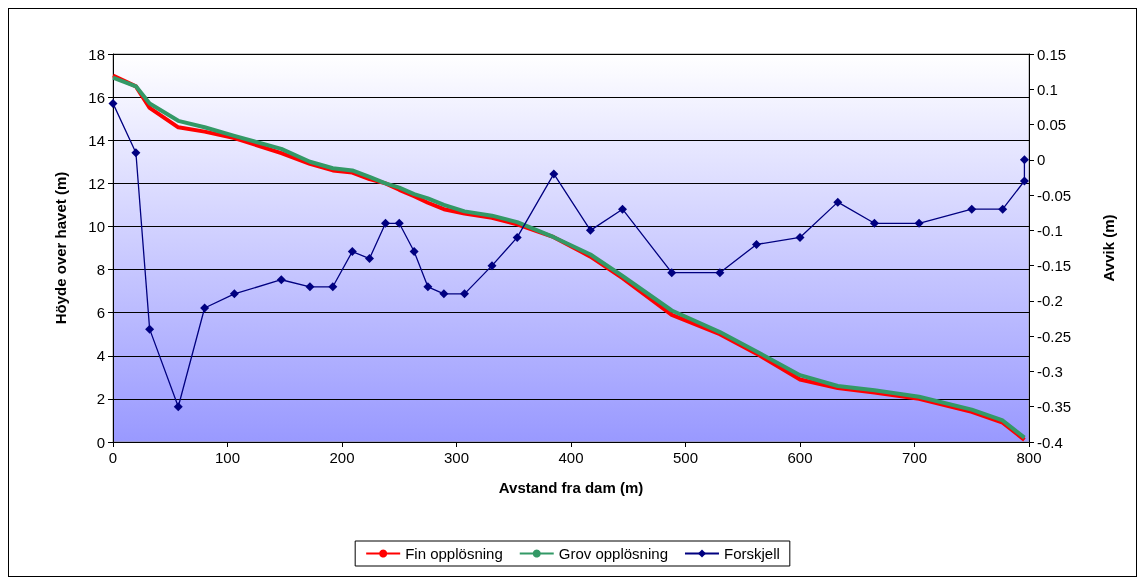 This screenshot has height=585, width=1145. What do you see at coordinates (1029, 457) in the screenshot?
I see `x-tick-label: 800` at bounding box center [1029, 457].